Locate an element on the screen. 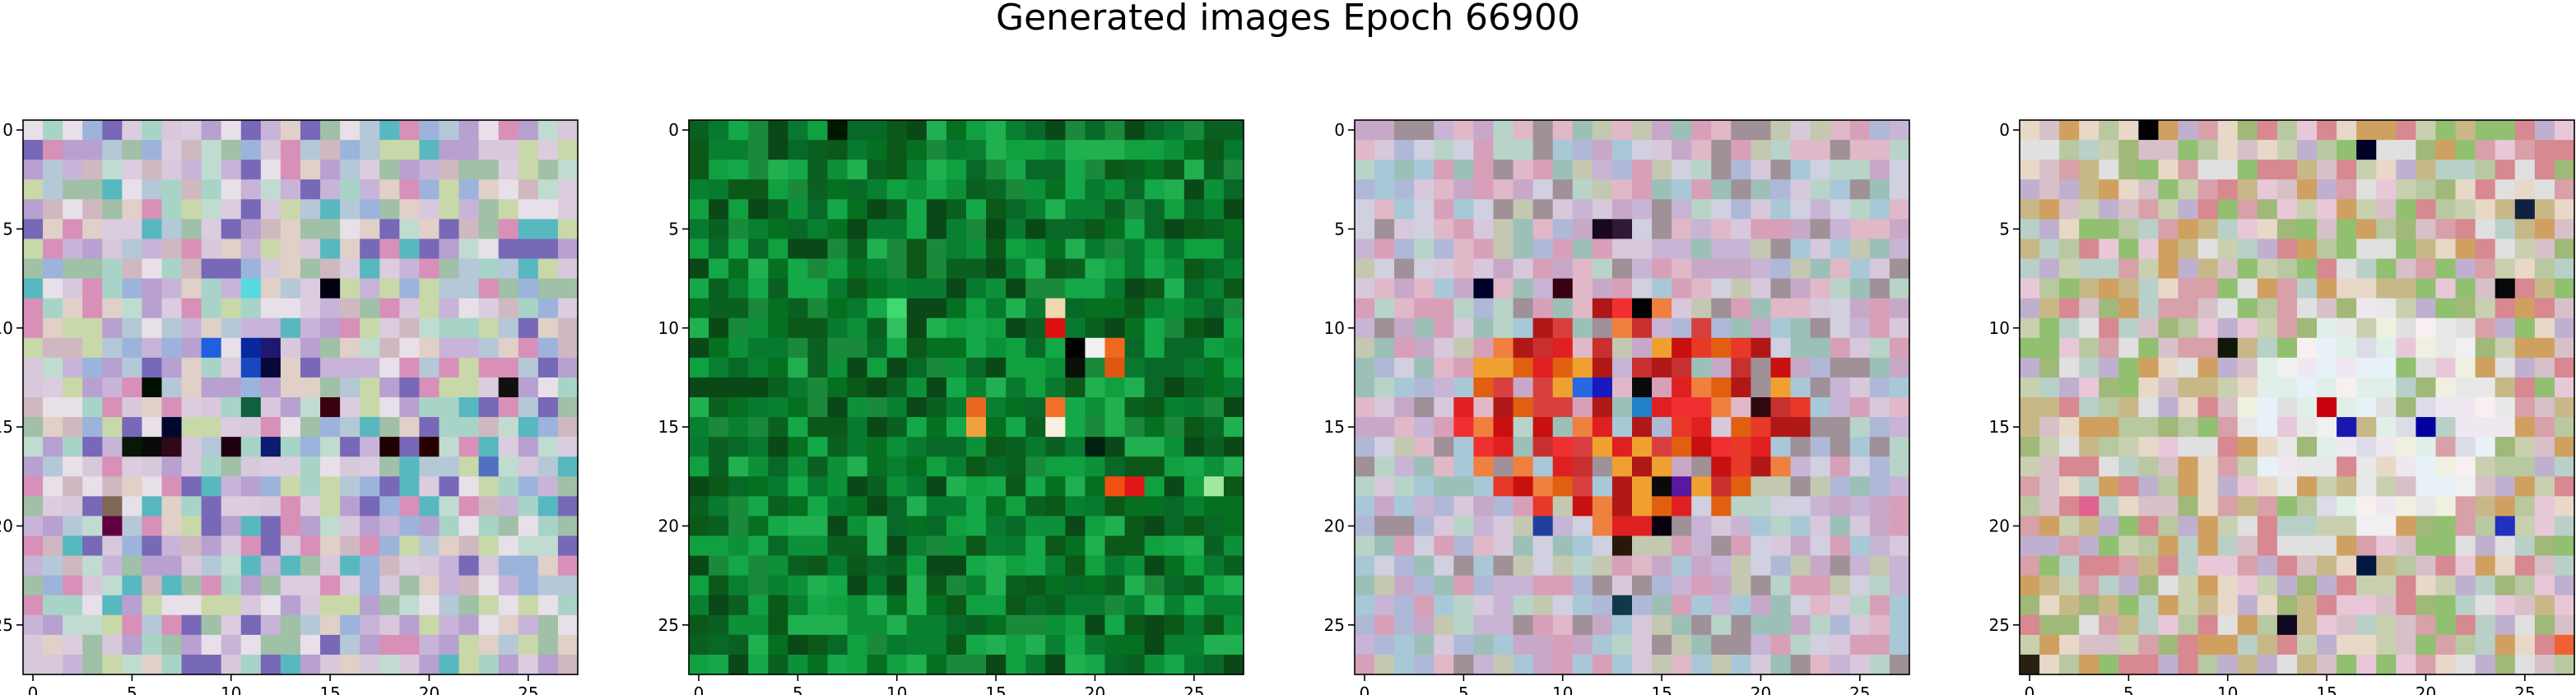 This screenshot has width=2576, height=695. y-tick-label: 15 is located at coordinates (1999, 427).